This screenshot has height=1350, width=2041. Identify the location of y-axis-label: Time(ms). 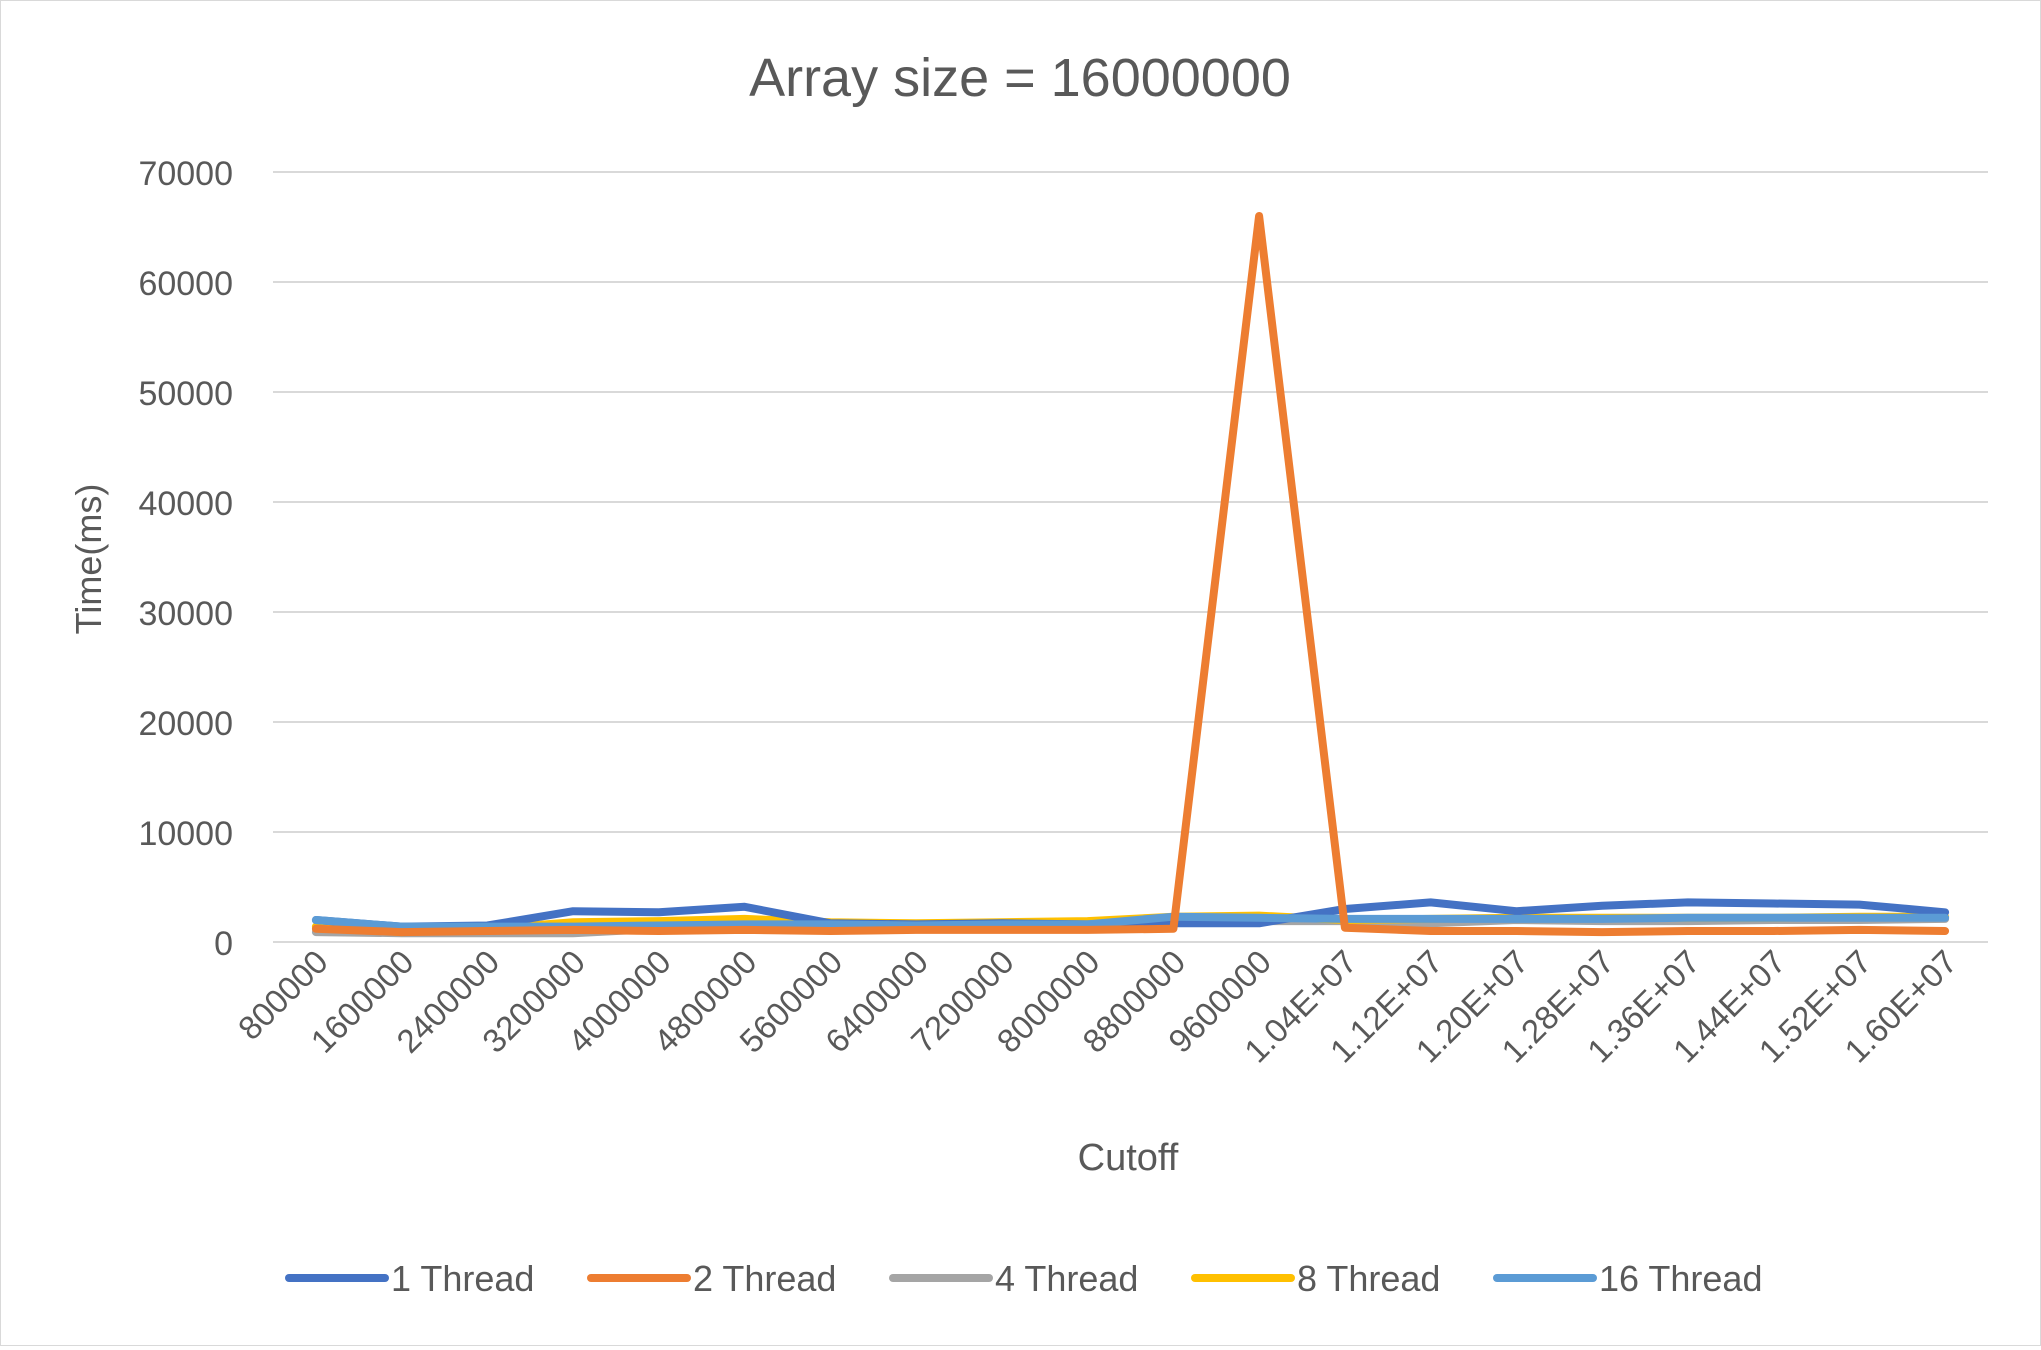
(88, 559).